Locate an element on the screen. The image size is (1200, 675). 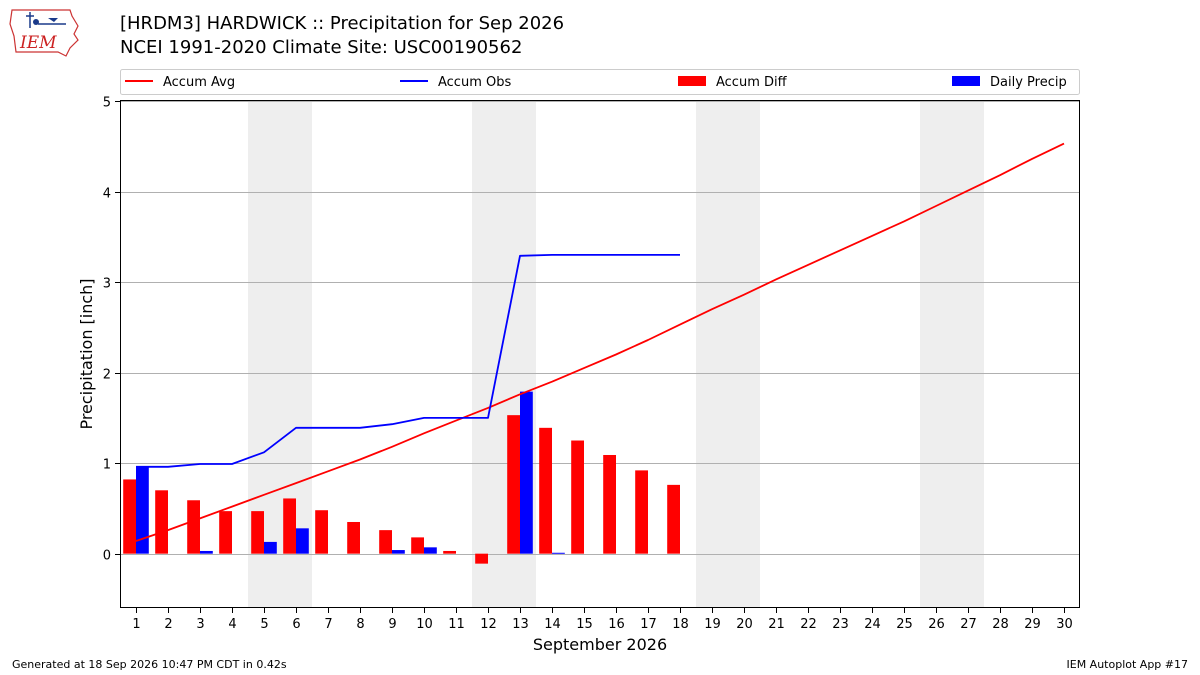
x-tick-label: 12 is located at coordinates (488, 624).